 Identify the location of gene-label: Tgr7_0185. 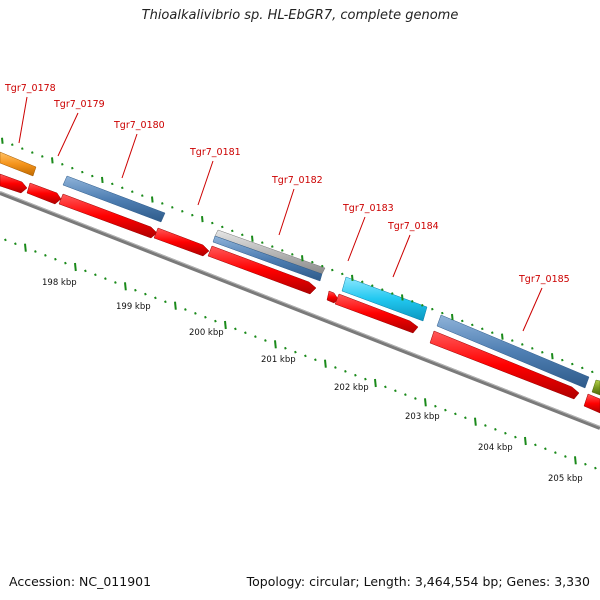
(544, 279).